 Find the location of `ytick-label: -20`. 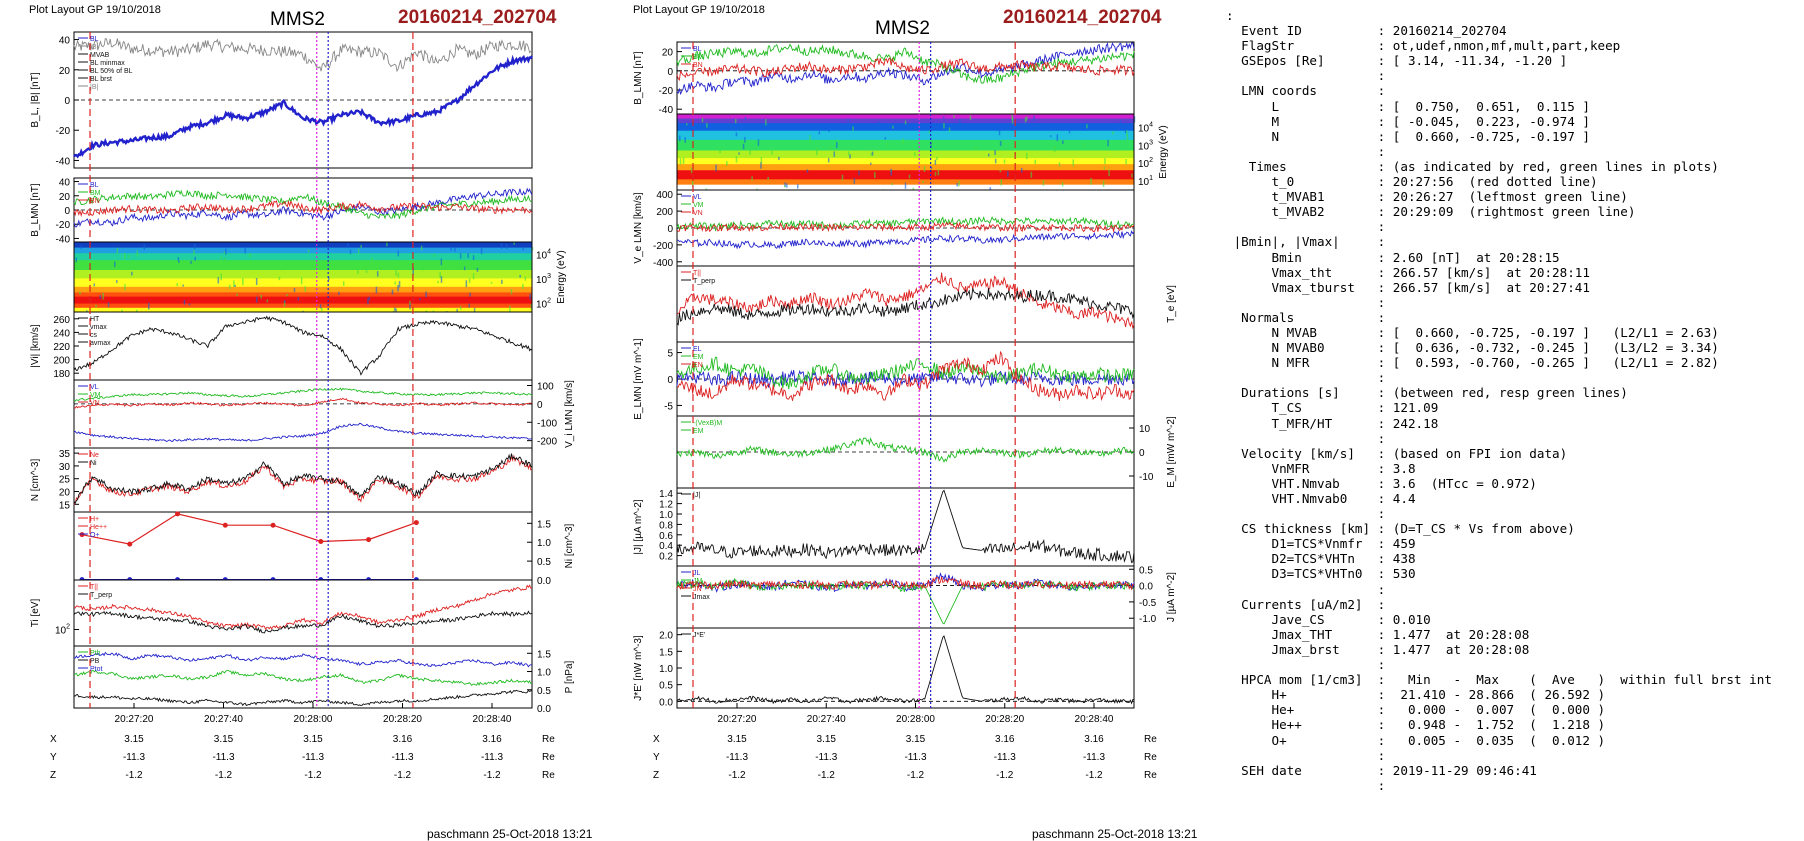

ytick-label: -20 is located at coordinates (666, 91).